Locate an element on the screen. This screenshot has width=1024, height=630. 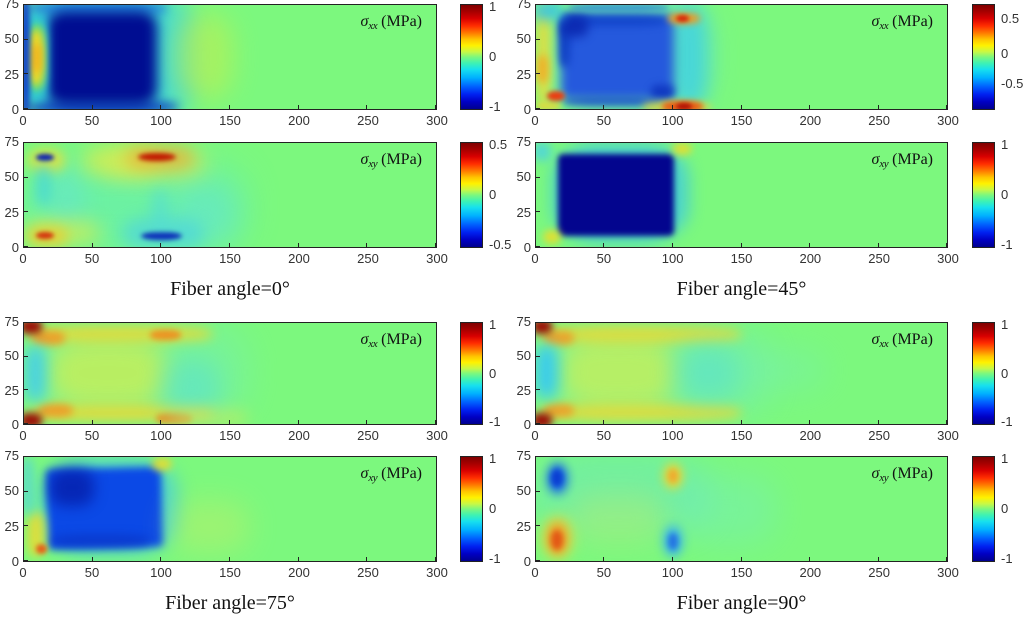
panel-caption-0deg: Fiber angle=0° is located at coordinates (230, 289).